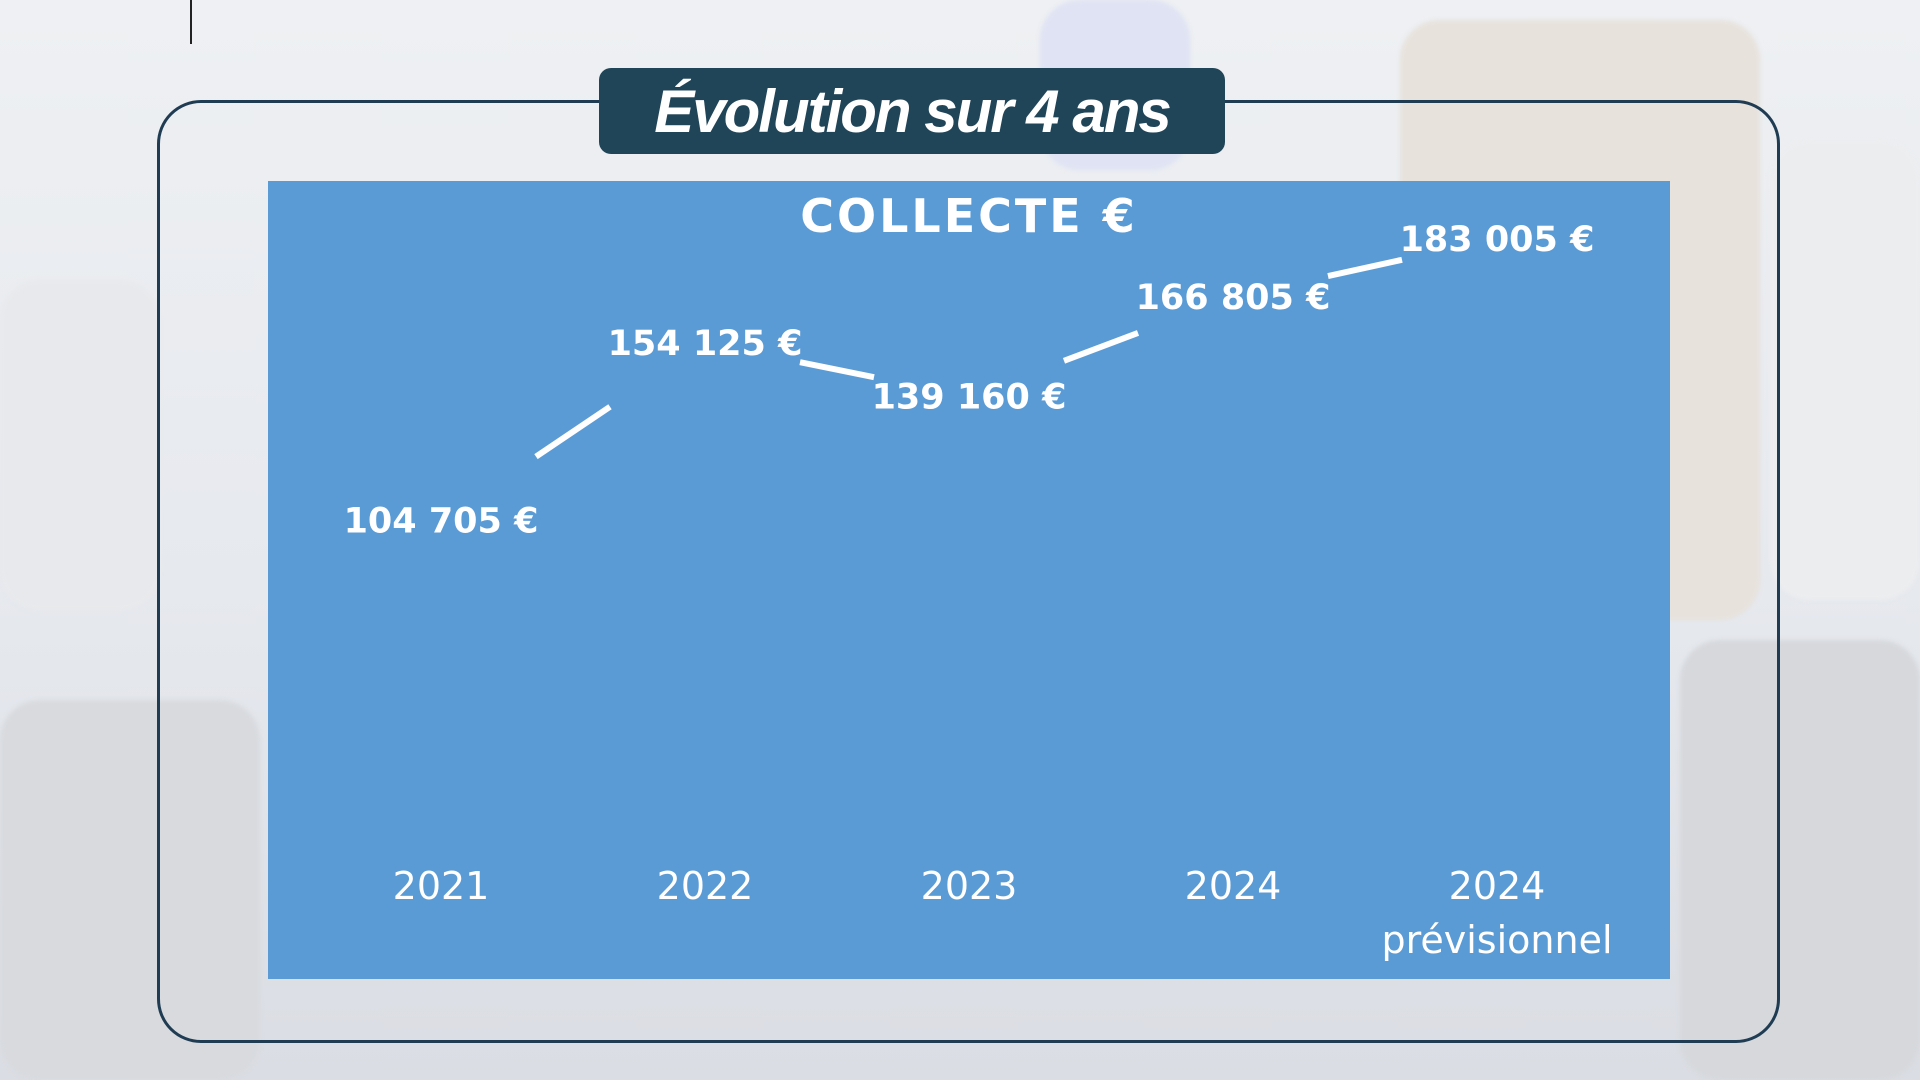  What do you see at coordinates (705, 886) in the screenshot?
I see `x-tick-label-2: 2022` at bounding box center [705, 886].